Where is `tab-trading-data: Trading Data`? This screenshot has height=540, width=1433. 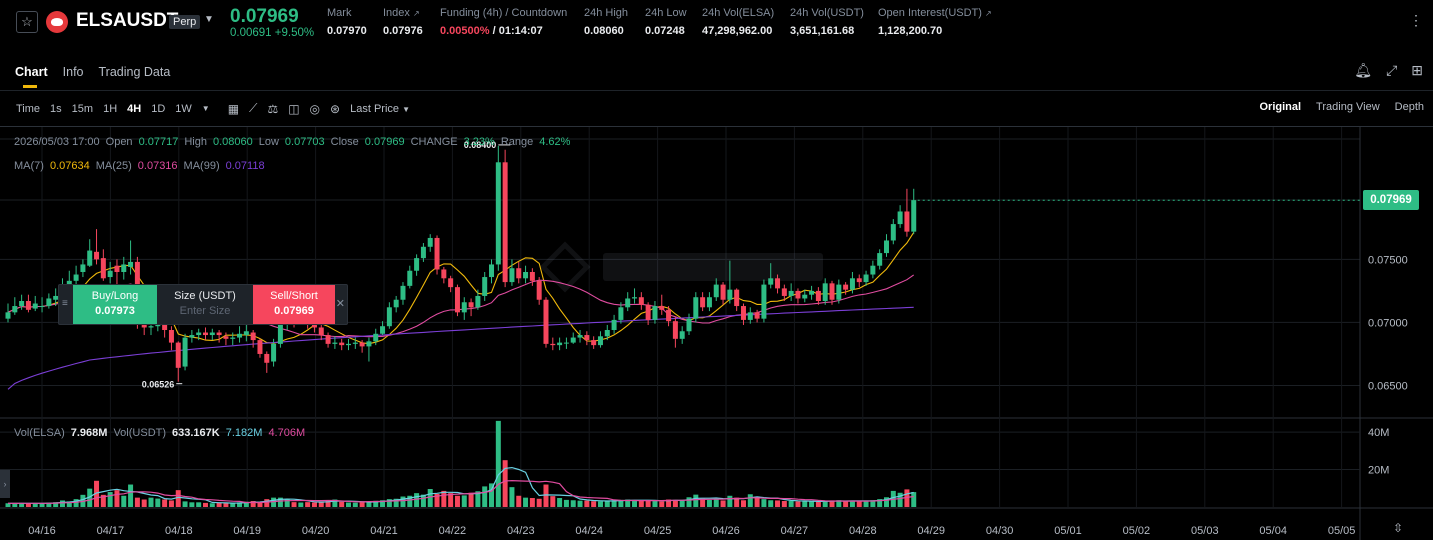 tab-trading-data: Trading Data is located at coordinates (134, 72).